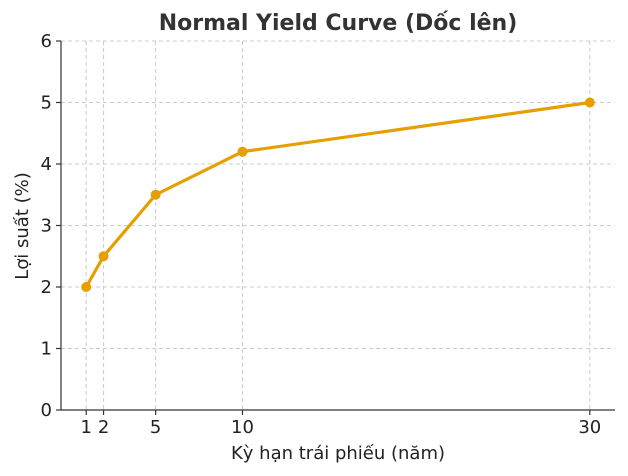 The width and height of the screenshot is (628, 476). Describe the element at coordinates (46, 226) in the screenshot. I see `y-tick-label: 3` at that location.